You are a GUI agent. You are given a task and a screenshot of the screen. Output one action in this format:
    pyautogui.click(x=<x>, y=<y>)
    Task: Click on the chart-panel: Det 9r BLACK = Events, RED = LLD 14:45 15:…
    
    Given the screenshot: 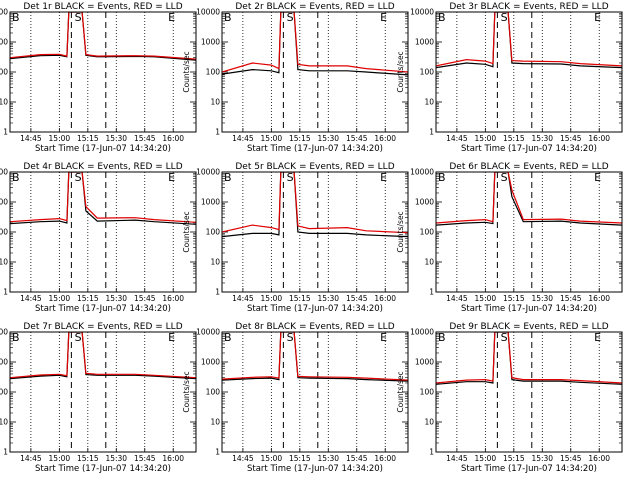 What is the action you would take?
    pyautogui.click(x=509, y=398)
    